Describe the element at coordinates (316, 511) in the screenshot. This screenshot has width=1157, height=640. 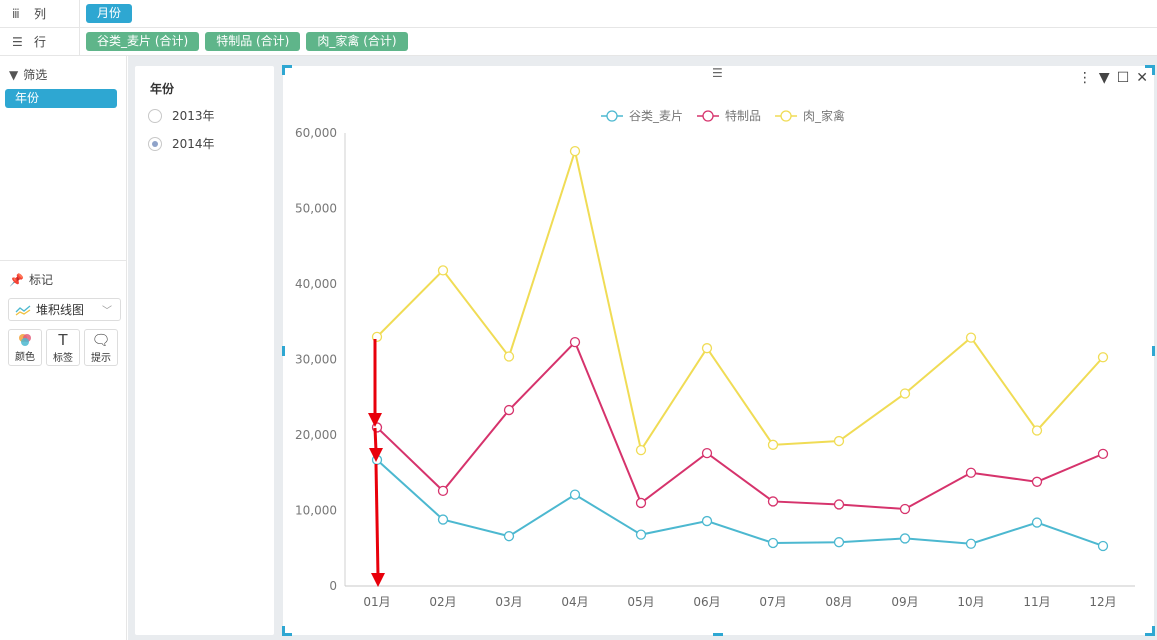
I see `y-tick-label: 10,000` at that location.